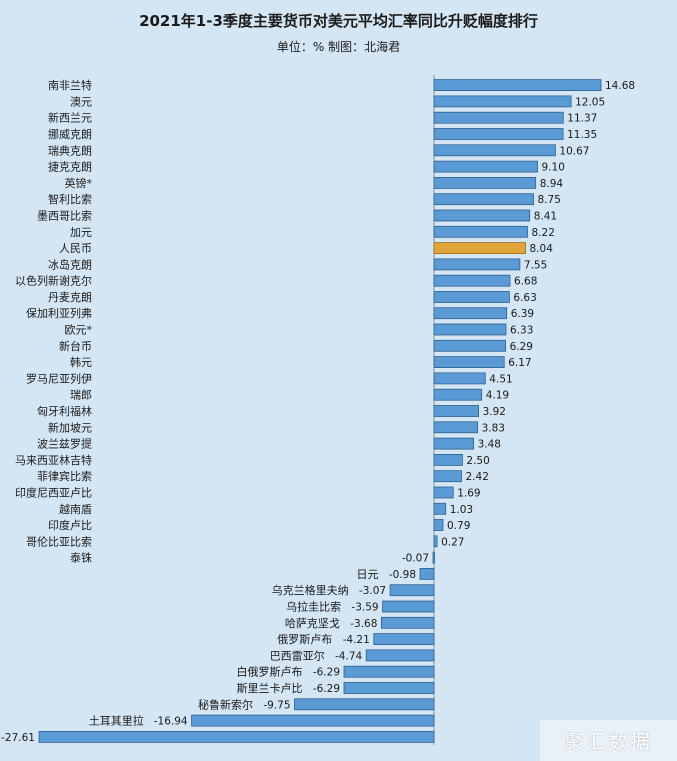  What do you see at coordinates (64, 411) in the screenshot?
I see `category-label-20: 匈牙利福林` at bounding box center [64, 411].